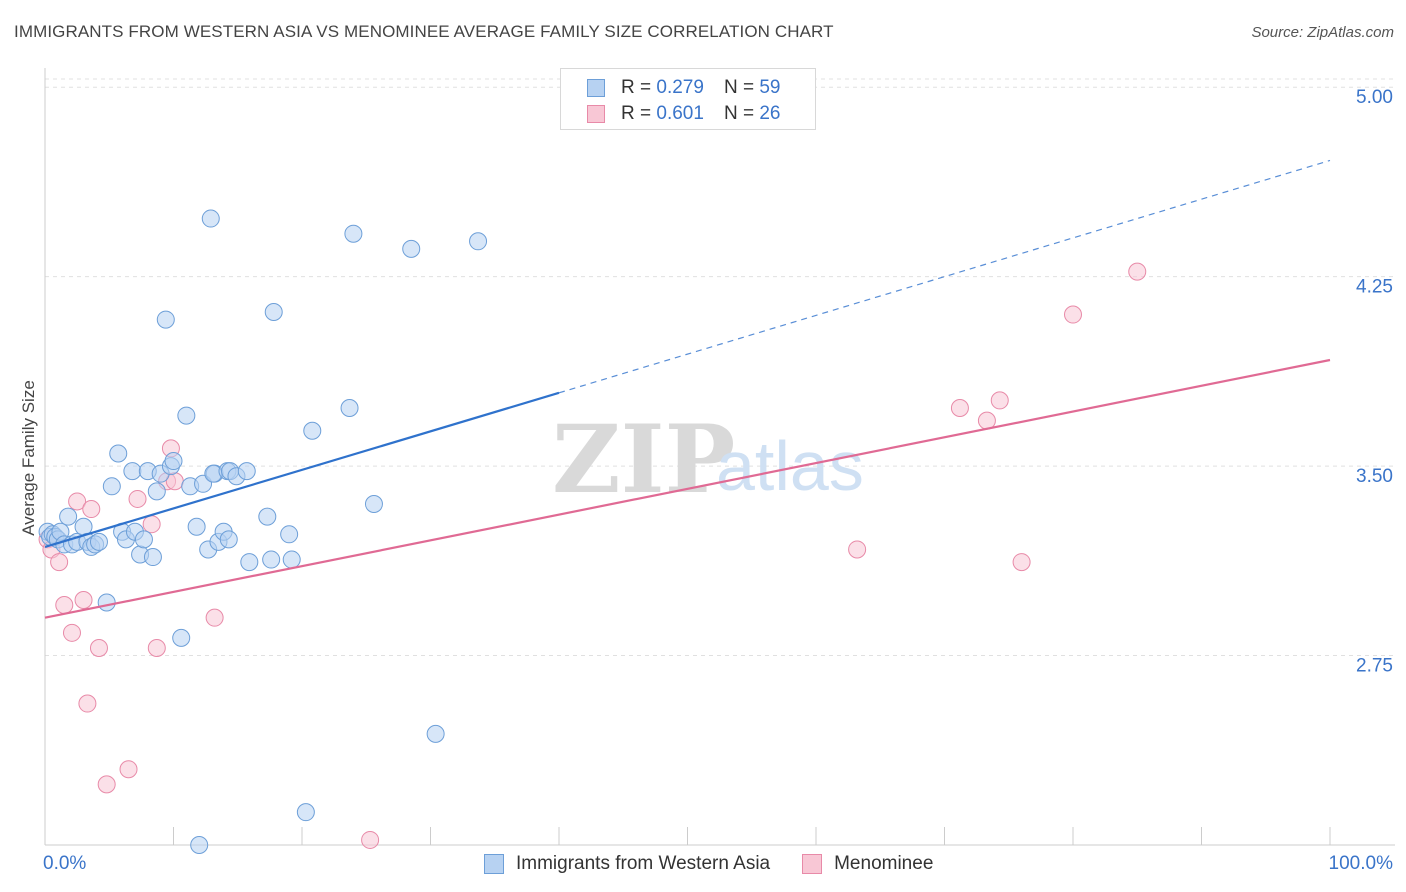  I want to click on legend-row-menominee: R = 0.601 N = 26, so click(683, 114).